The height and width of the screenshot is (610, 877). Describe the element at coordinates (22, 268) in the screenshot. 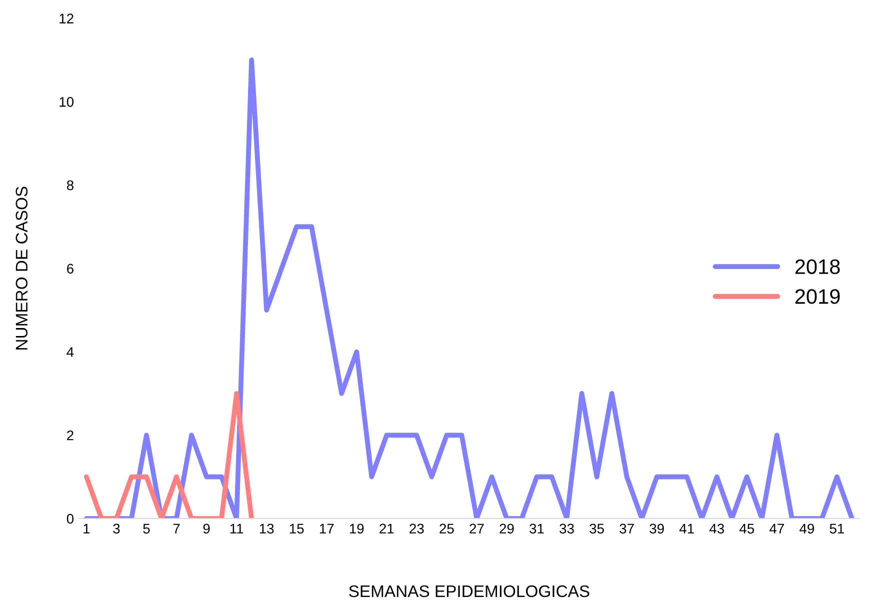

I see `y-axis-title: NUMERO DE CASOS` at that location.